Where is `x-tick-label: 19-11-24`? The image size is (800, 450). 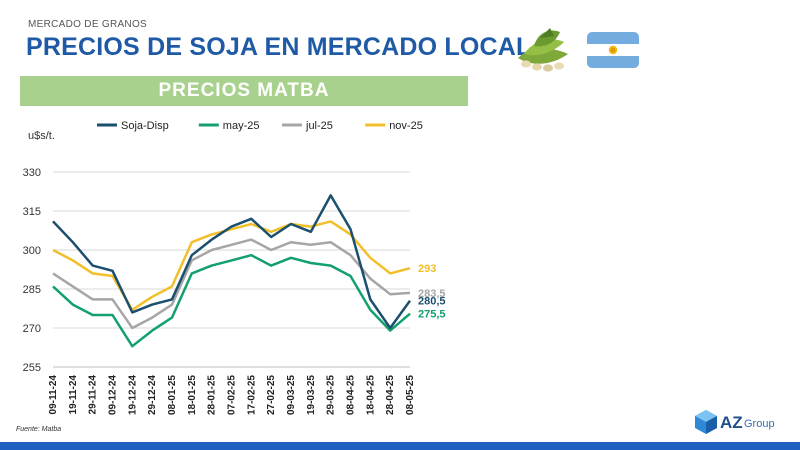
x-tick-label: 19-11-24 is located at coordinates (73, 395).